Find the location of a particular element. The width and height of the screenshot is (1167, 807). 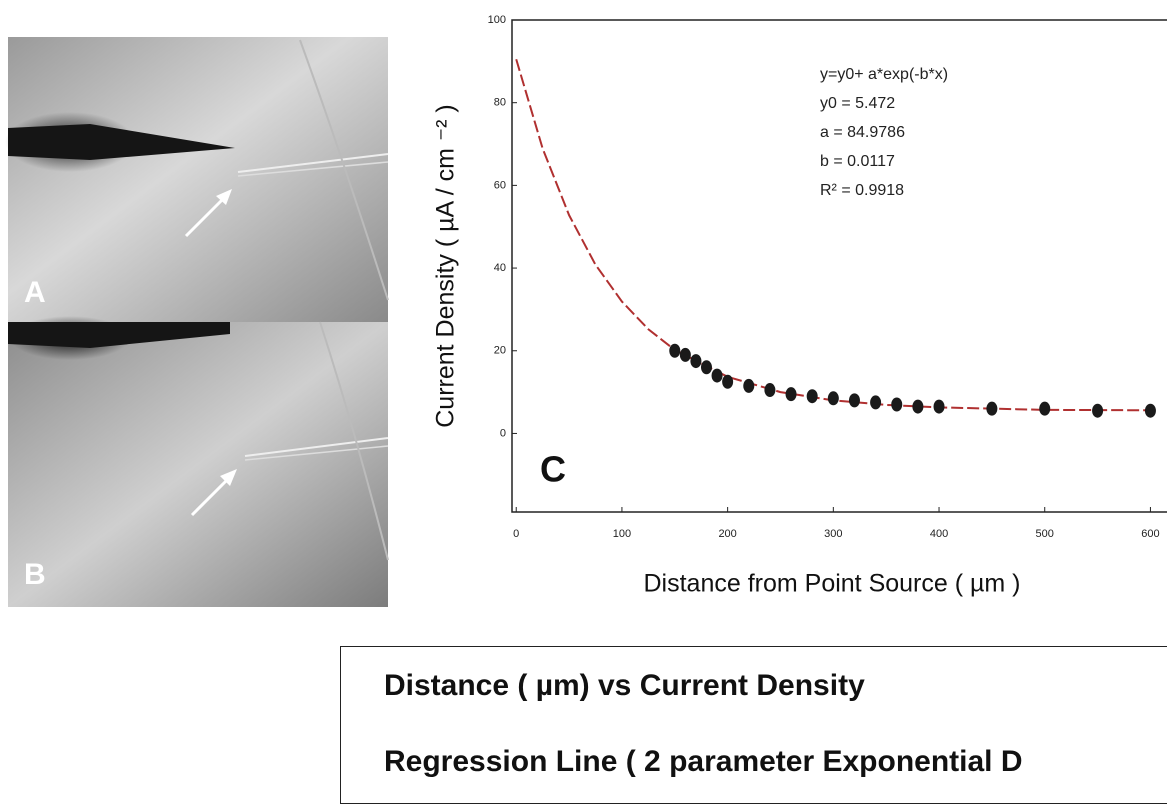

photo-a: A is located at coordinates (197, 179).